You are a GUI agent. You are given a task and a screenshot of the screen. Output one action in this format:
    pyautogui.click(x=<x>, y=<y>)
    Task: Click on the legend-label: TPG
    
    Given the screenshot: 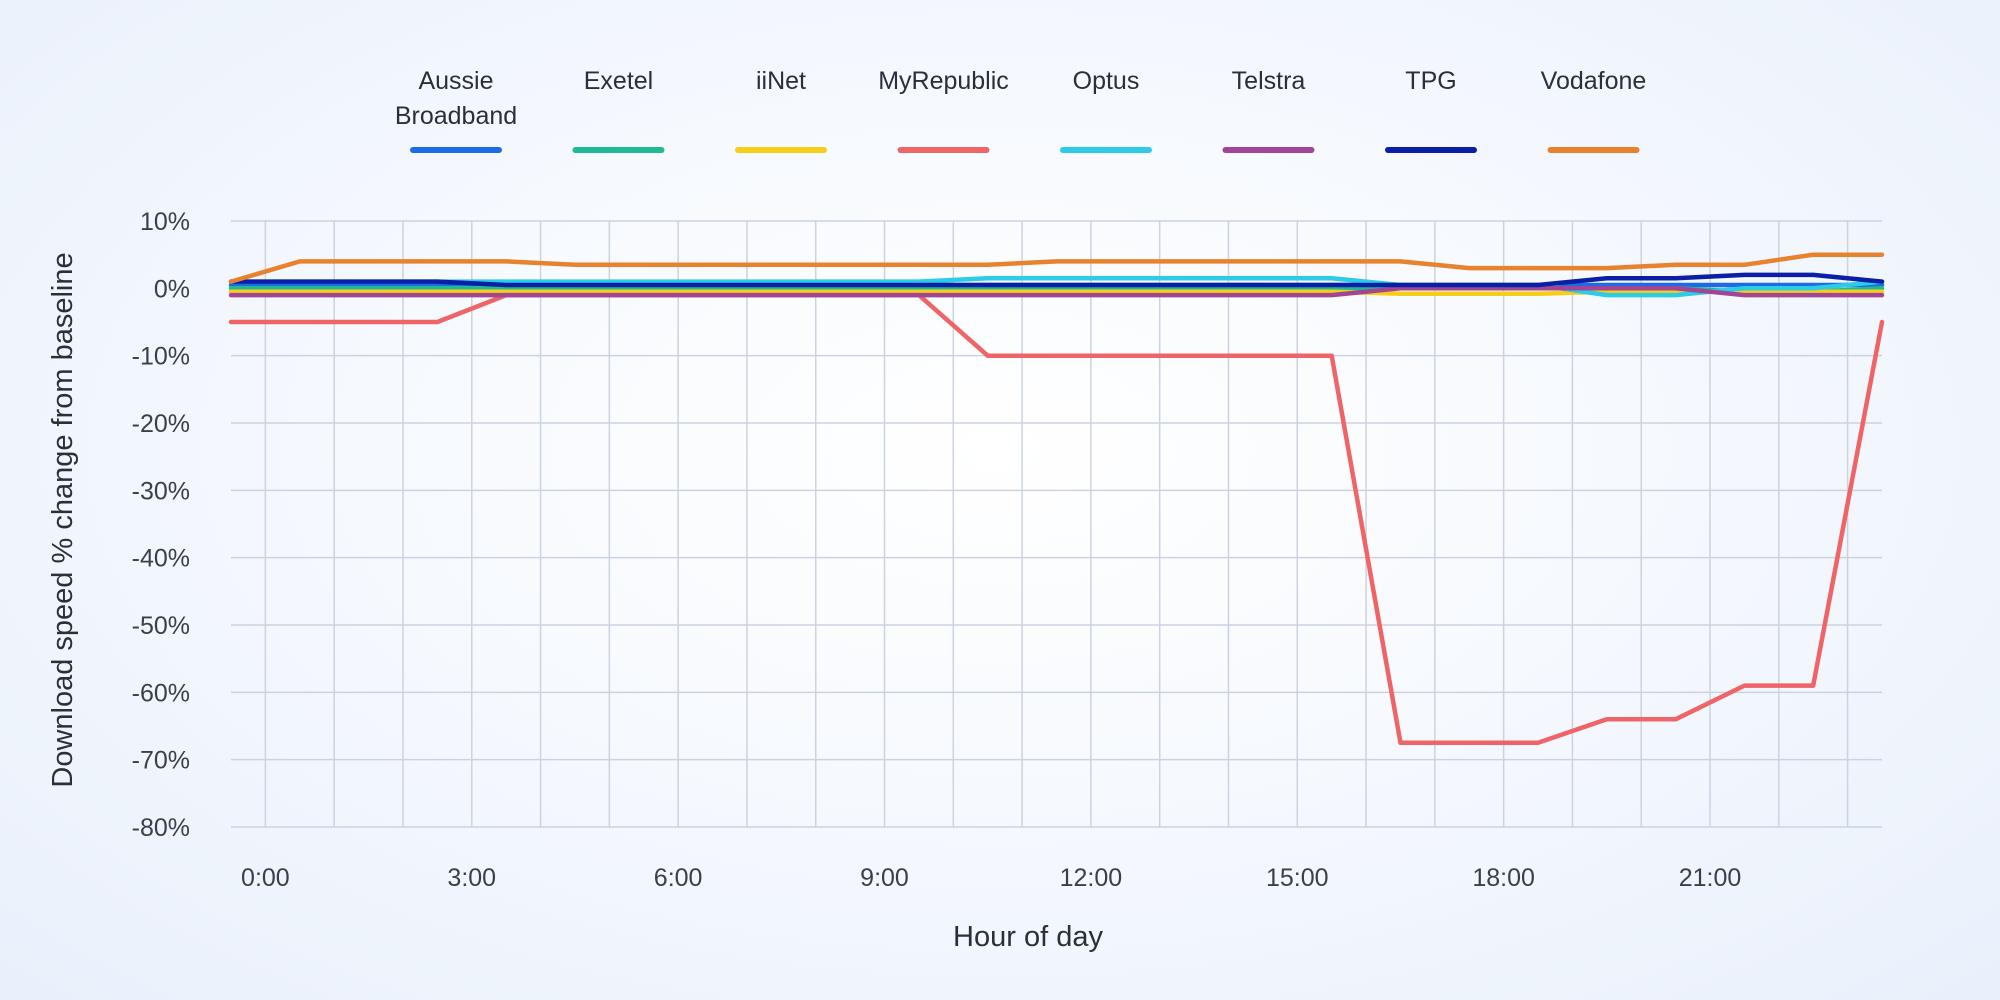 What is the action you would take?
    pyautogui.click(x=1430, y=81)
    